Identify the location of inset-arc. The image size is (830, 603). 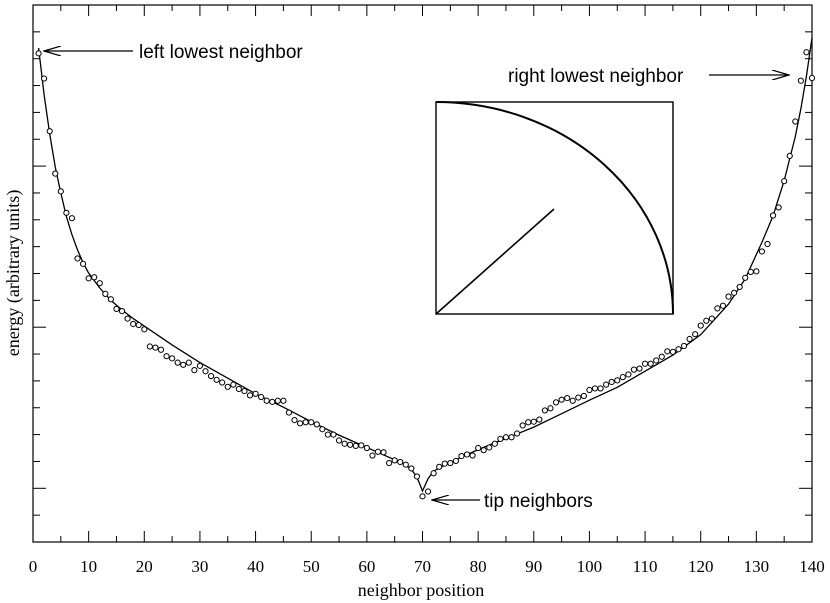
(554, 208).